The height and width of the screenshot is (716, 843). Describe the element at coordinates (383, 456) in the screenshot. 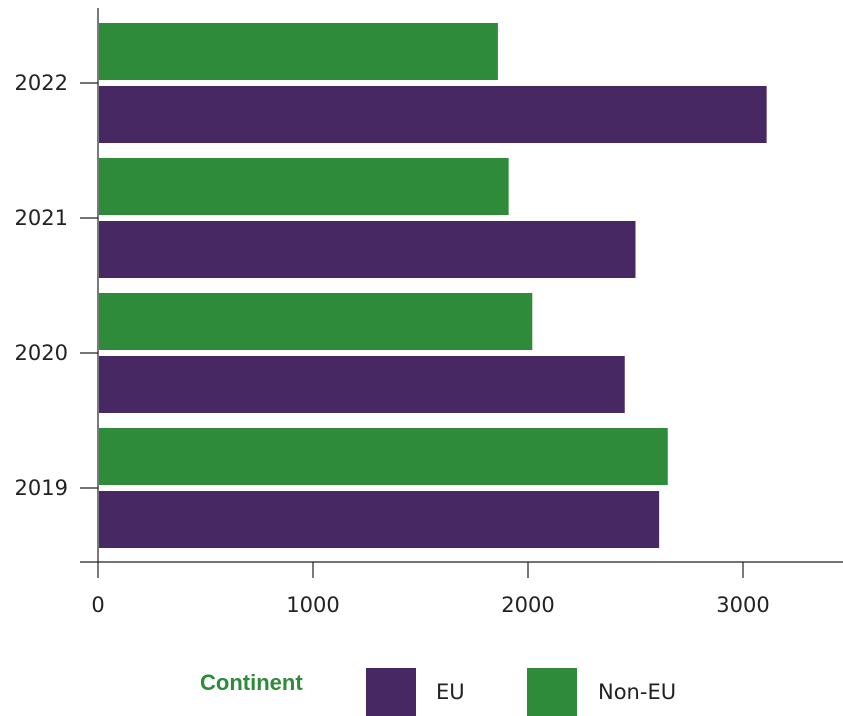

I see `bar-non-eu-2019` at that location.